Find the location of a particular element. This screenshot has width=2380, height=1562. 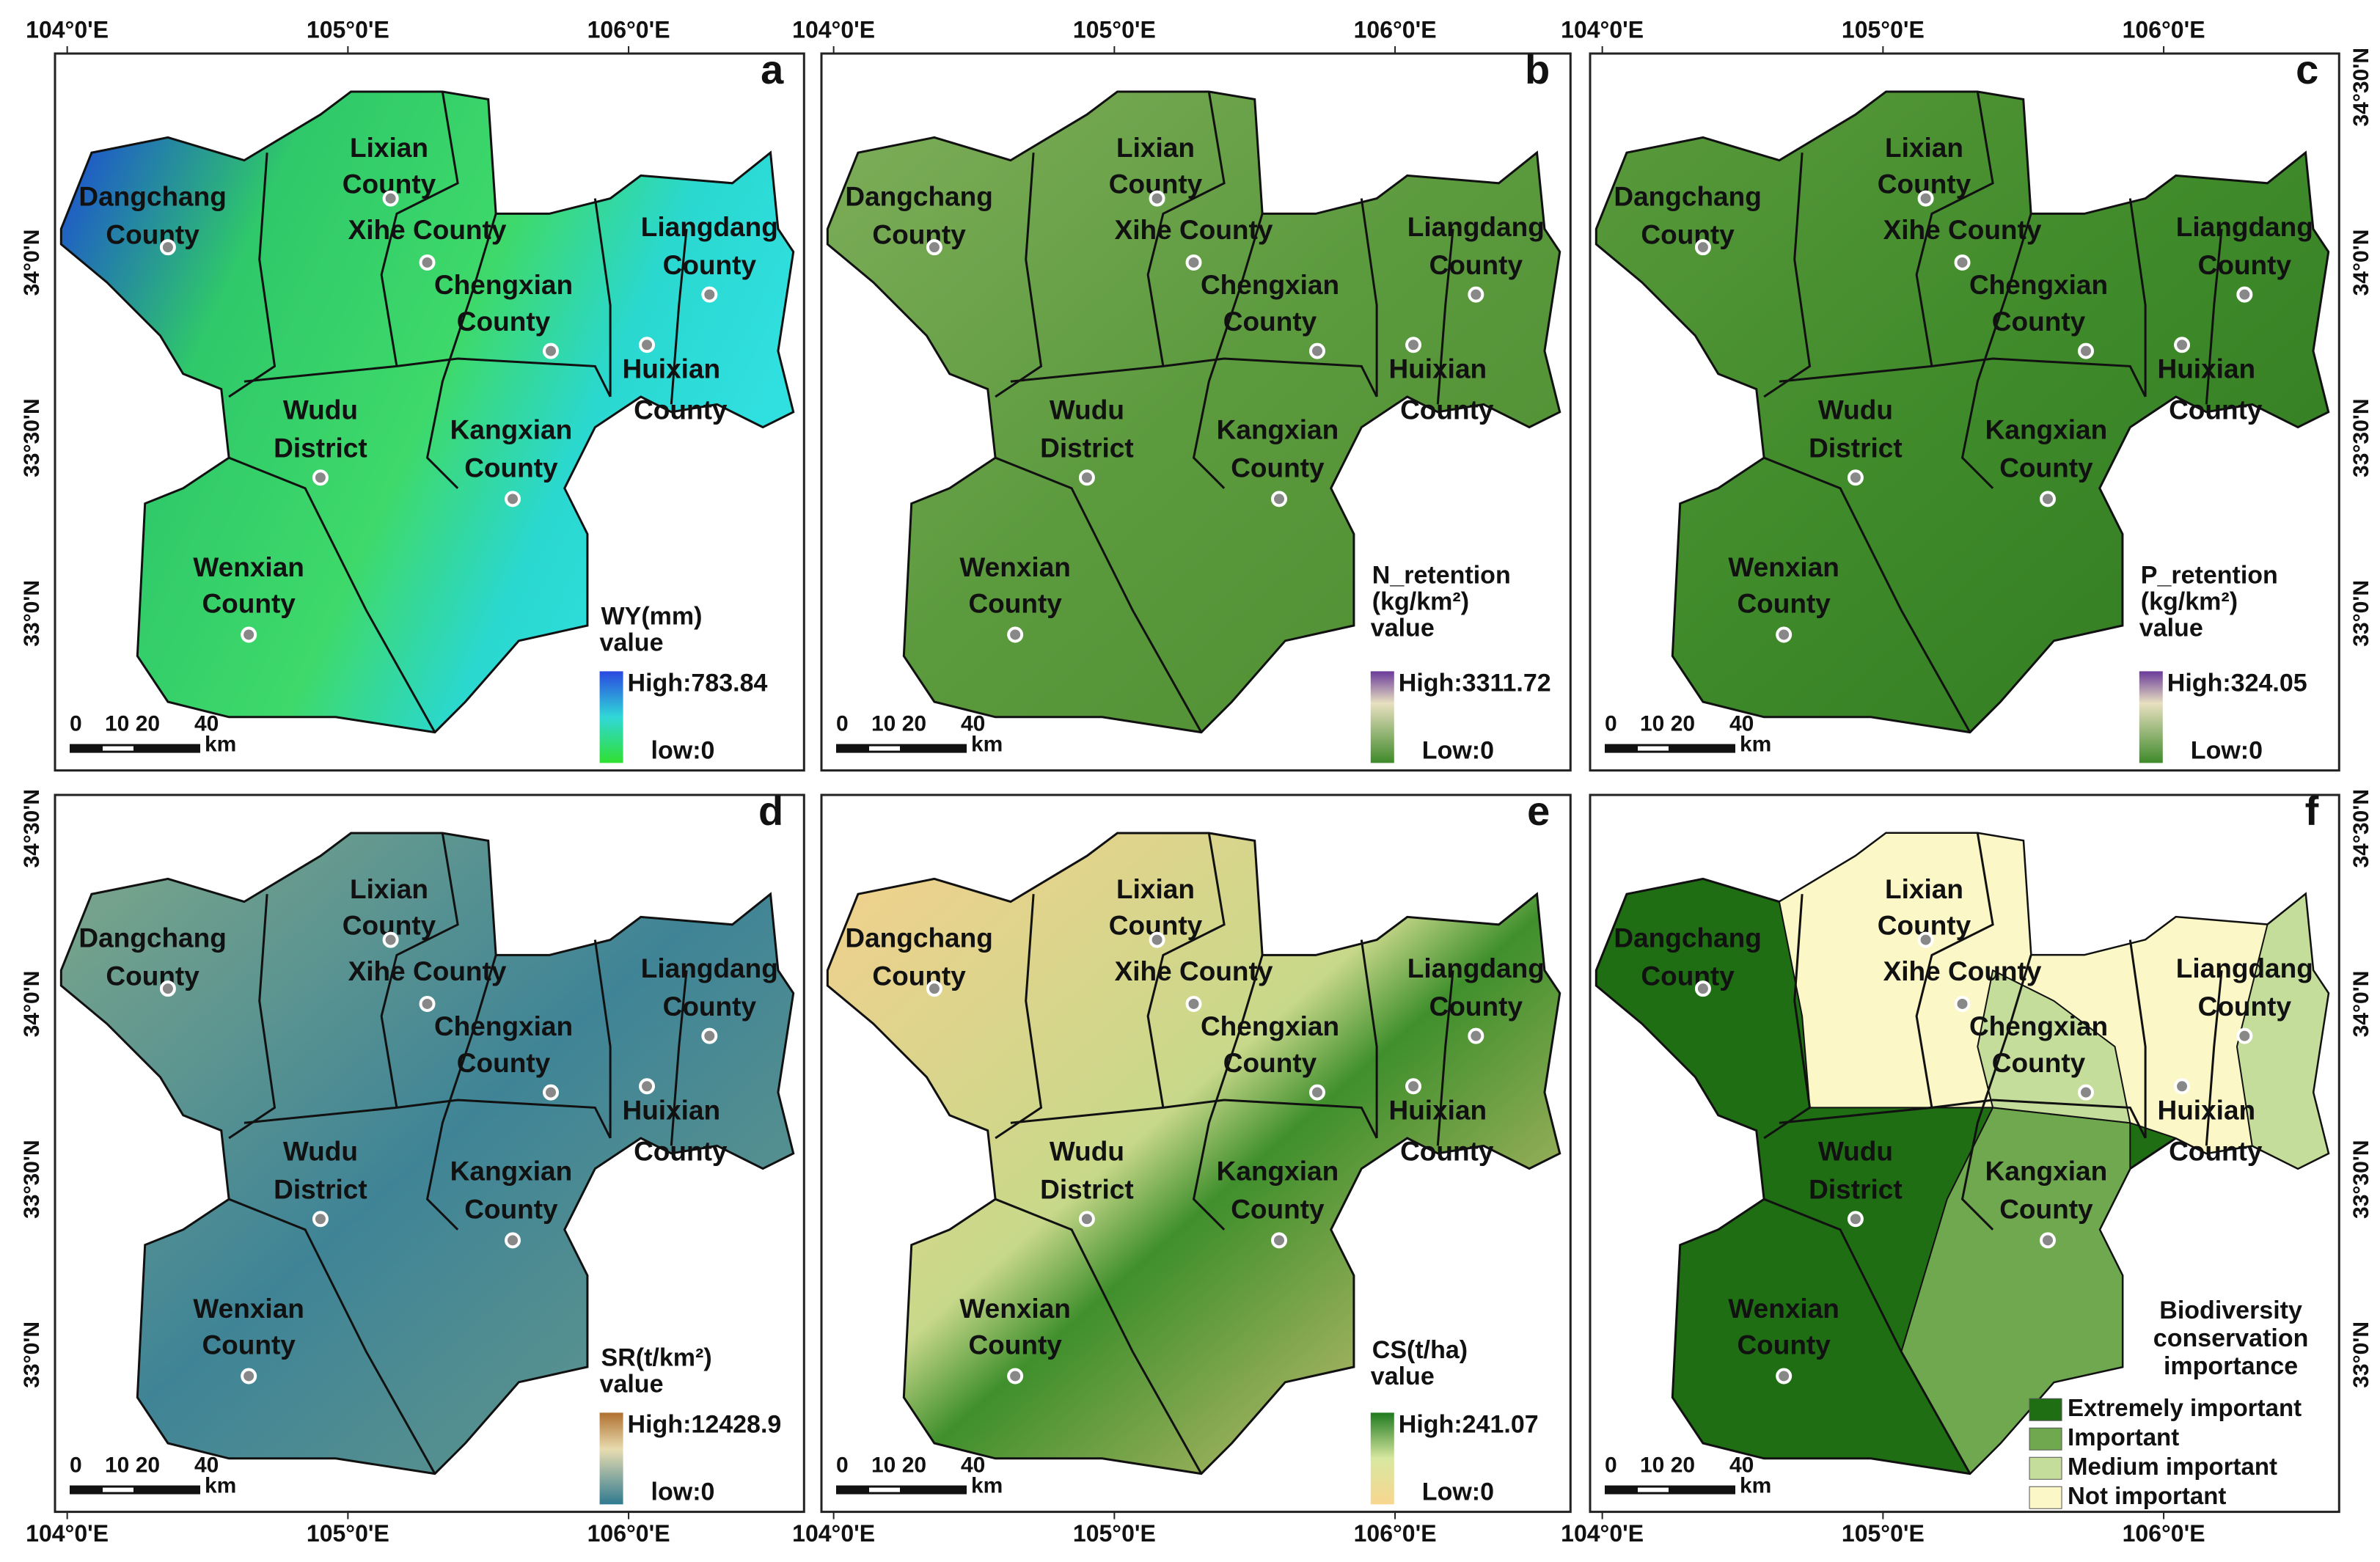

map-area is located at coordinates (427, 412).